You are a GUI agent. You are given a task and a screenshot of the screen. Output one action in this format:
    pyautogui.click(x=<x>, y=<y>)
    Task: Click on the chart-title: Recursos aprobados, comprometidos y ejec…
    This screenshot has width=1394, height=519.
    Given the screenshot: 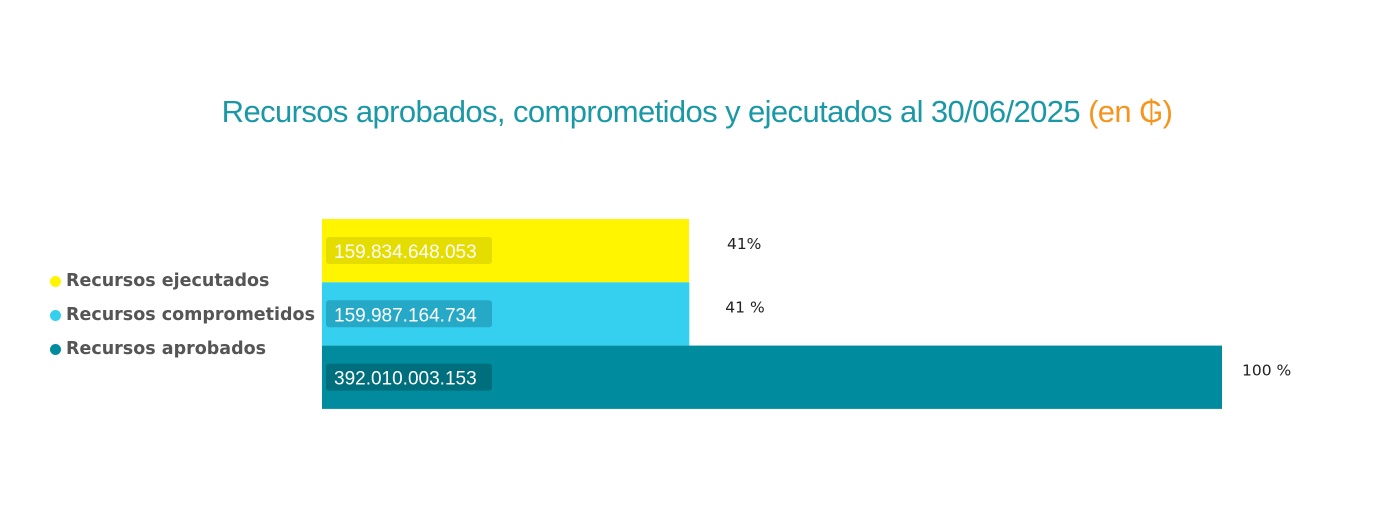 What is the action you would take?
    pyautogui.click(x=697, y=112)
    